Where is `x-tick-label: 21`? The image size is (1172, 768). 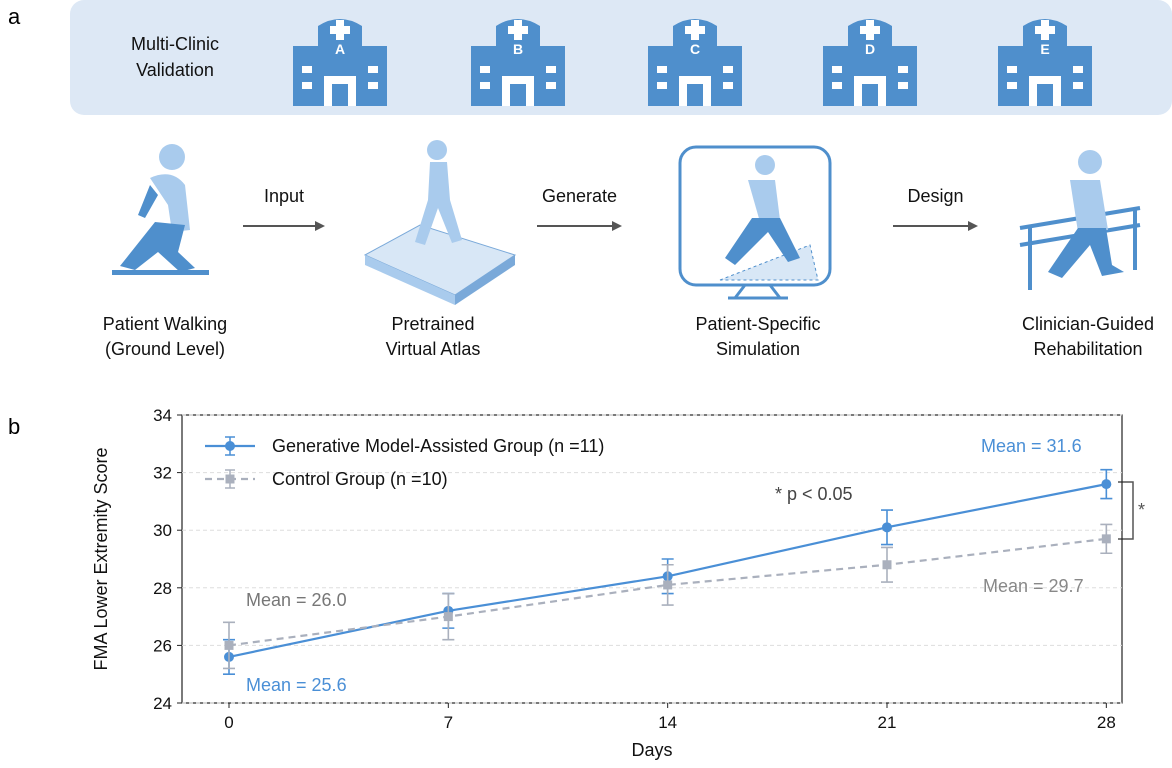 x-tick-label: 21 is located at coordinates (887, 722).